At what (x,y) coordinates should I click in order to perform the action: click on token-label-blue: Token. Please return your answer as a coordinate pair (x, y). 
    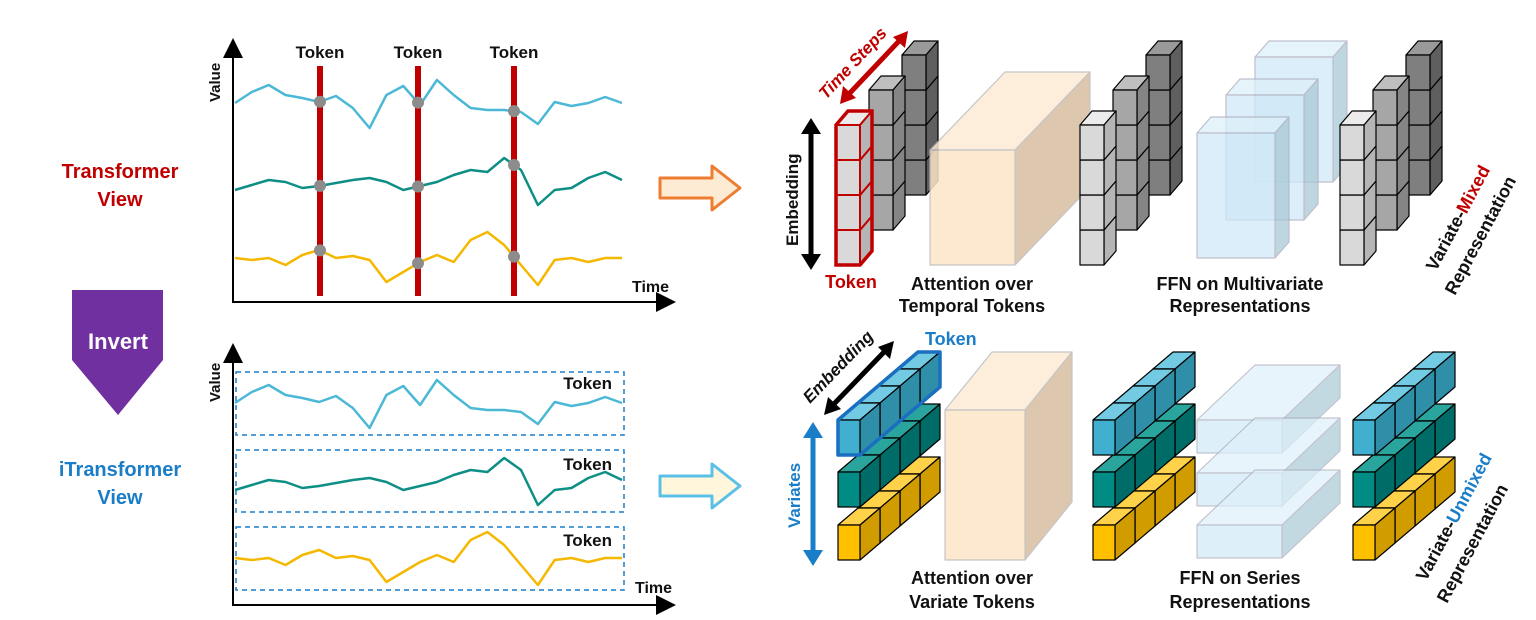
    Looking at the image, I should click on (951, 339).